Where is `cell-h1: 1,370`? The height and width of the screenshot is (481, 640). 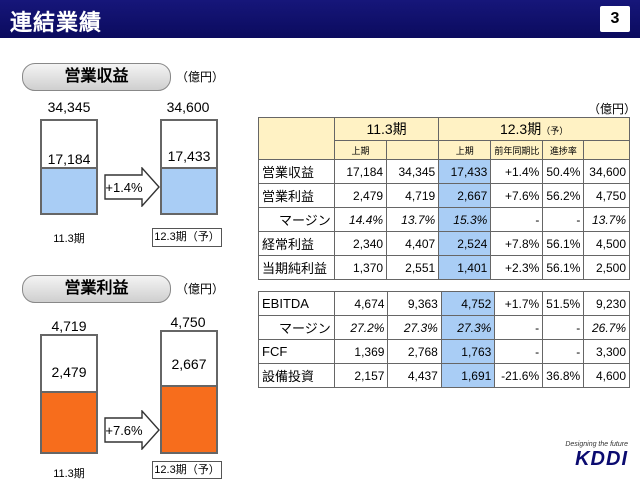 cell-h1: 1,370 is located at coordinates (360, 267).